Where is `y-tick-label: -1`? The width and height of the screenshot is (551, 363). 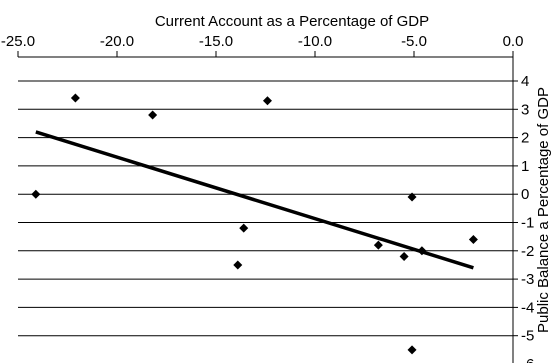
y-tick-label: -1 is located at coordinates (527, 223).